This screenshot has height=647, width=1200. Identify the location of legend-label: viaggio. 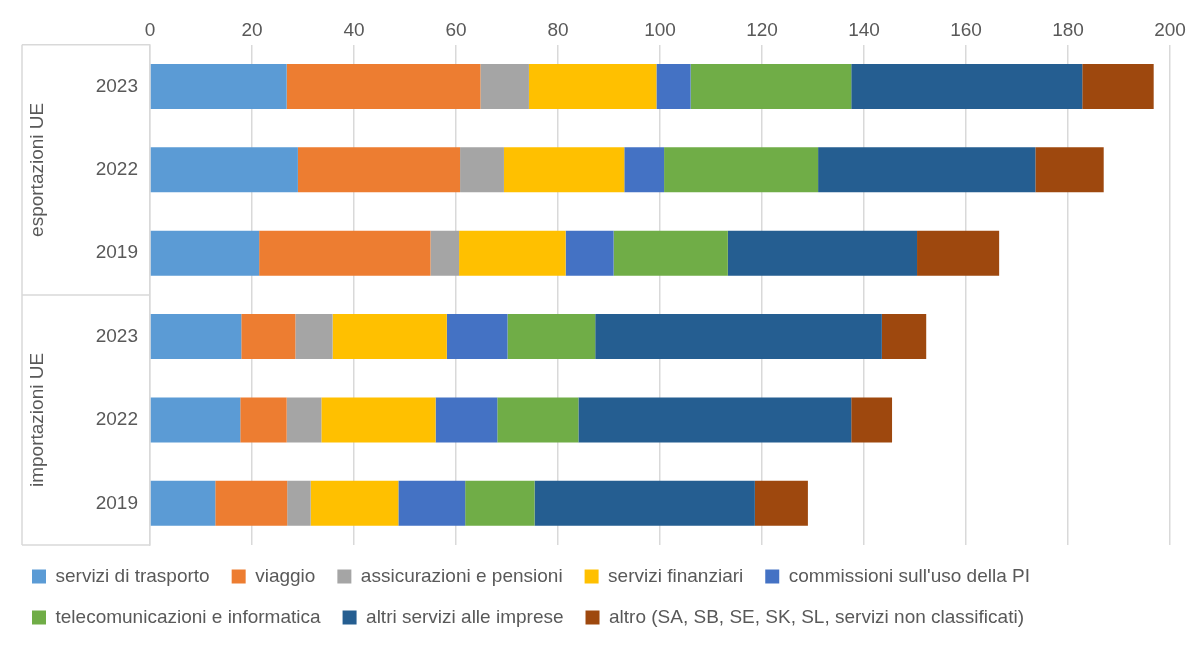
(285, 575).